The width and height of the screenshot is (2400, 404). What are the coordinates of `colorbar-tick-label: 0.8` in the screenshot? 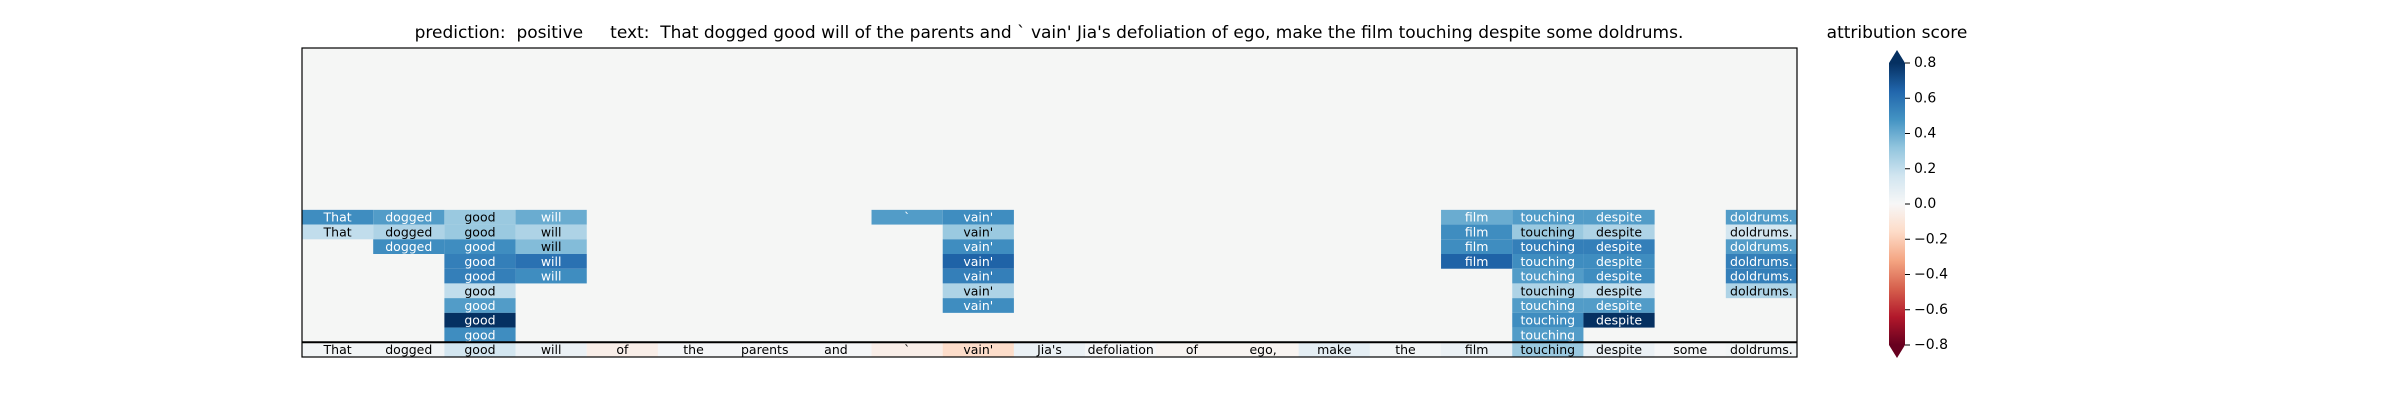 It's located at (1925, 63).